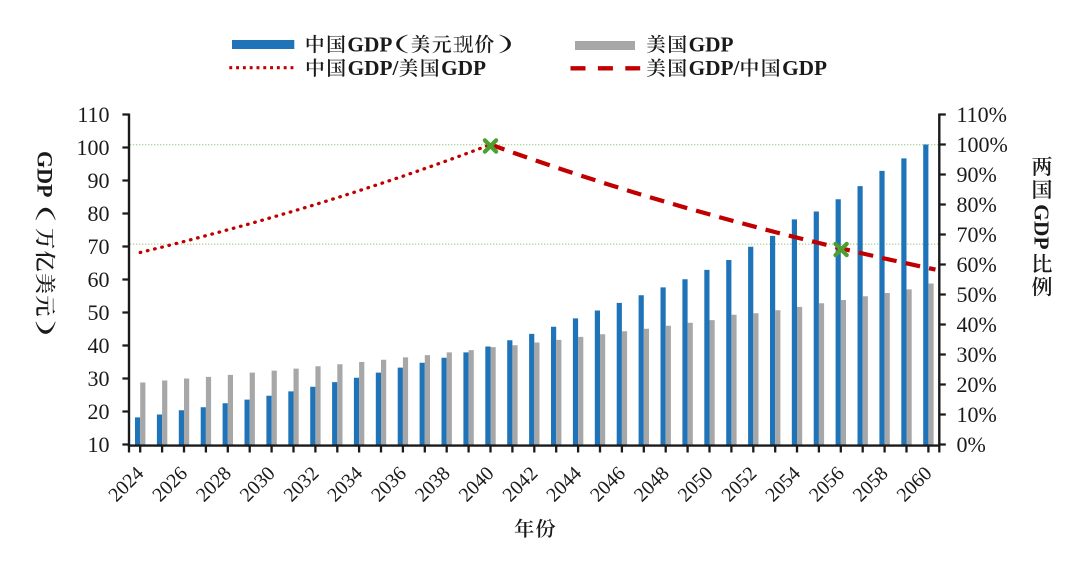 The height and width of the screenshot is (566, 1080). What do you see at coordinates (99, 279) in the screenshot?
I see `svg-text: 60` at bounding box center [99, 279].